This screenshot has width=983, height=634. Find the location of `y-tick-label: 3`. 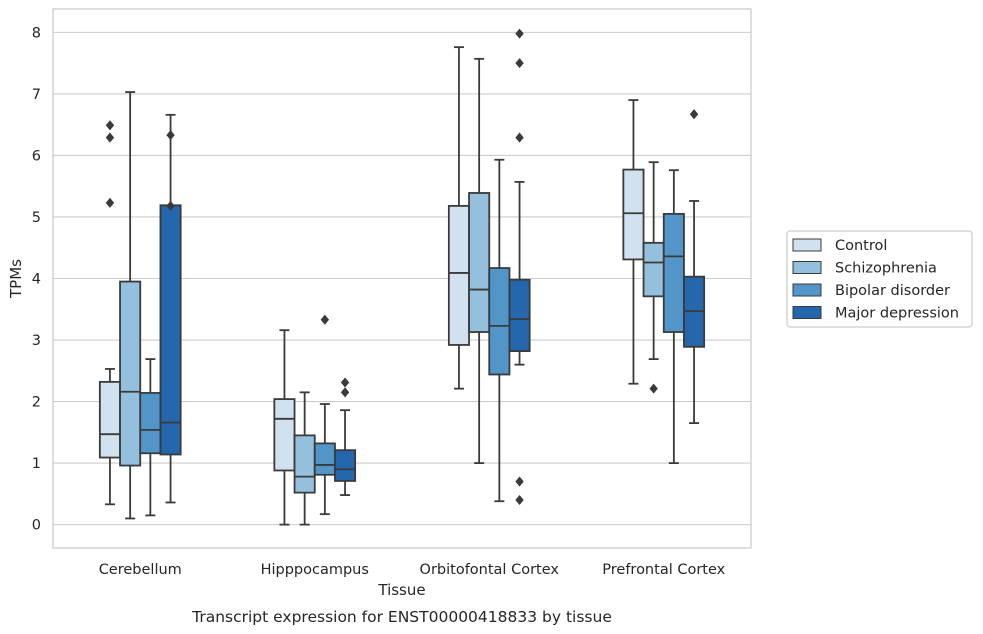

y-tick-label: 3 is located at coordinates (36, 341).